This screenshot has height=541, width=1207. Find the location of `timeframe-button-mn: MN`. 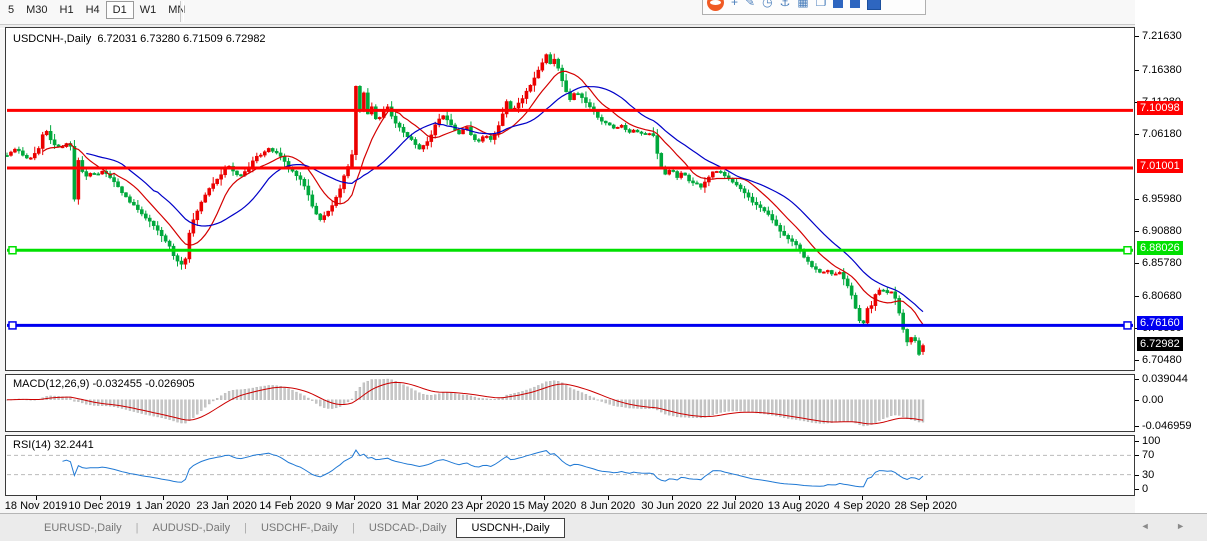

timeframe-button-mn: MN is located at coordinates (177, 10).